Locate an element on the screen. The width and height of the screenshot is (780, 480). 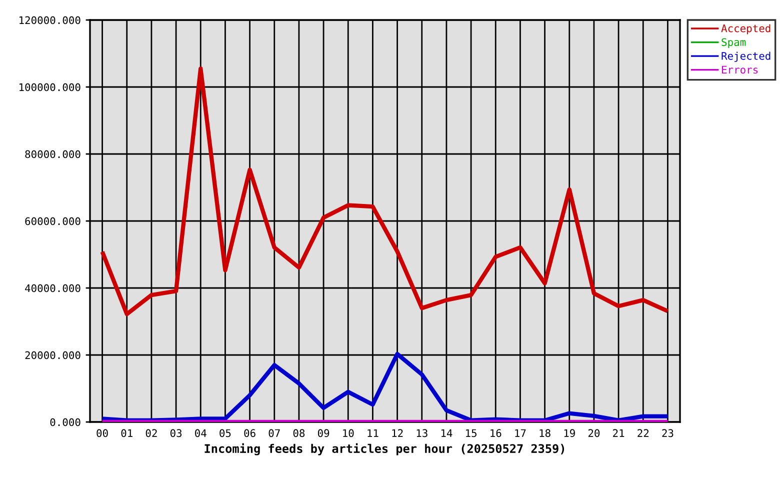
x-tick-label: 07 is located at coordinates (274, 433).